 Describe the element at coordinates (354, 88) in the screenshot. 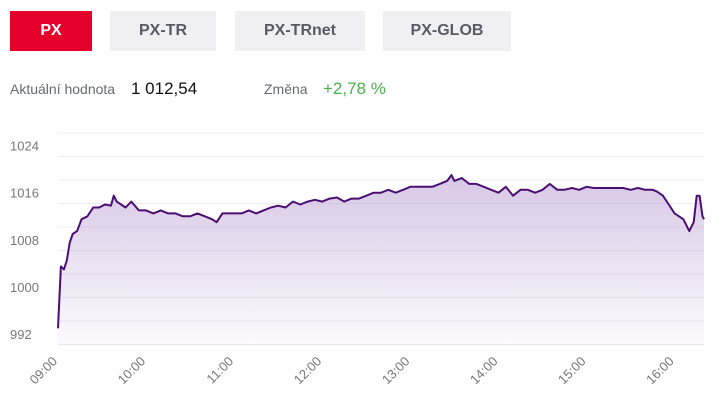

I see `change-value: +2,78 %` at that location.